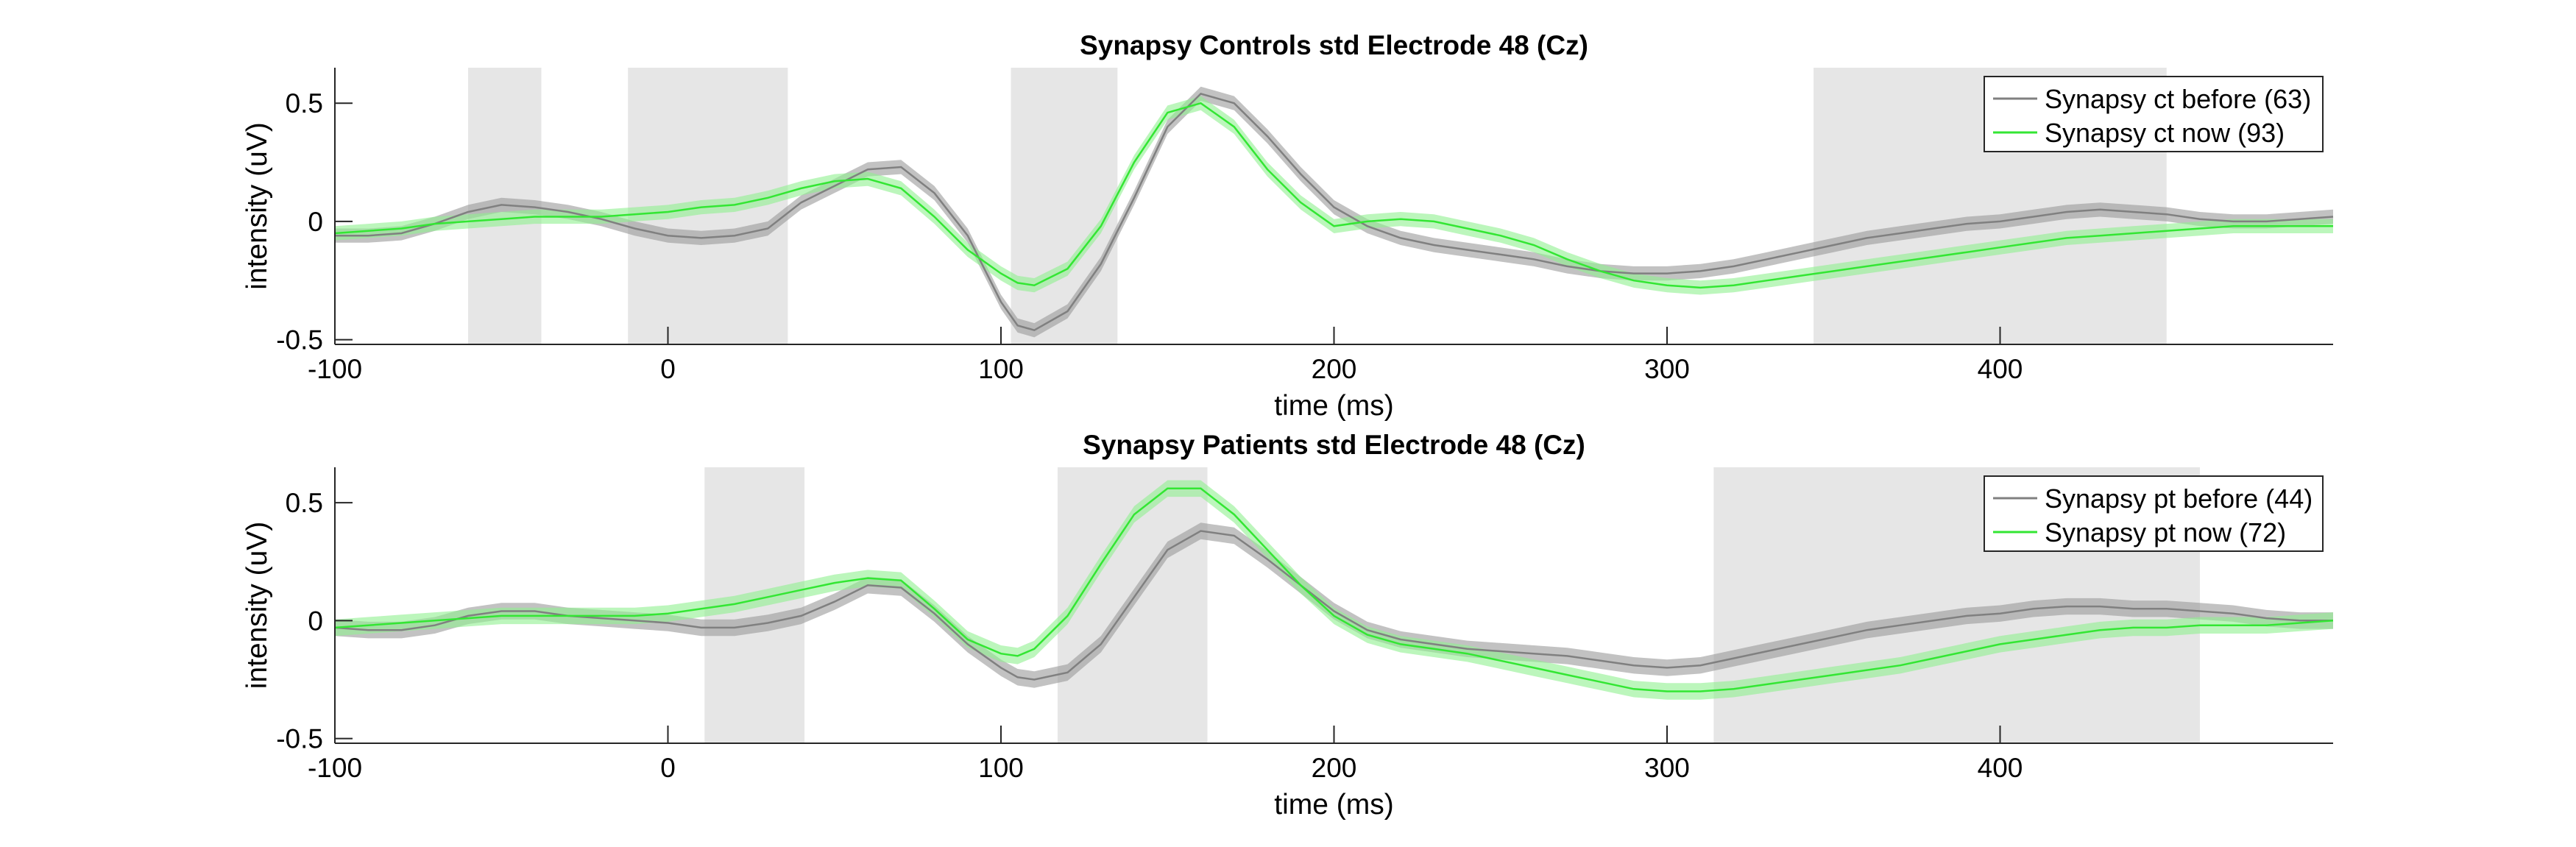  Describe the element at coordinates (1064, 206) in the screenshot. I see `shaded-interval` at that location.